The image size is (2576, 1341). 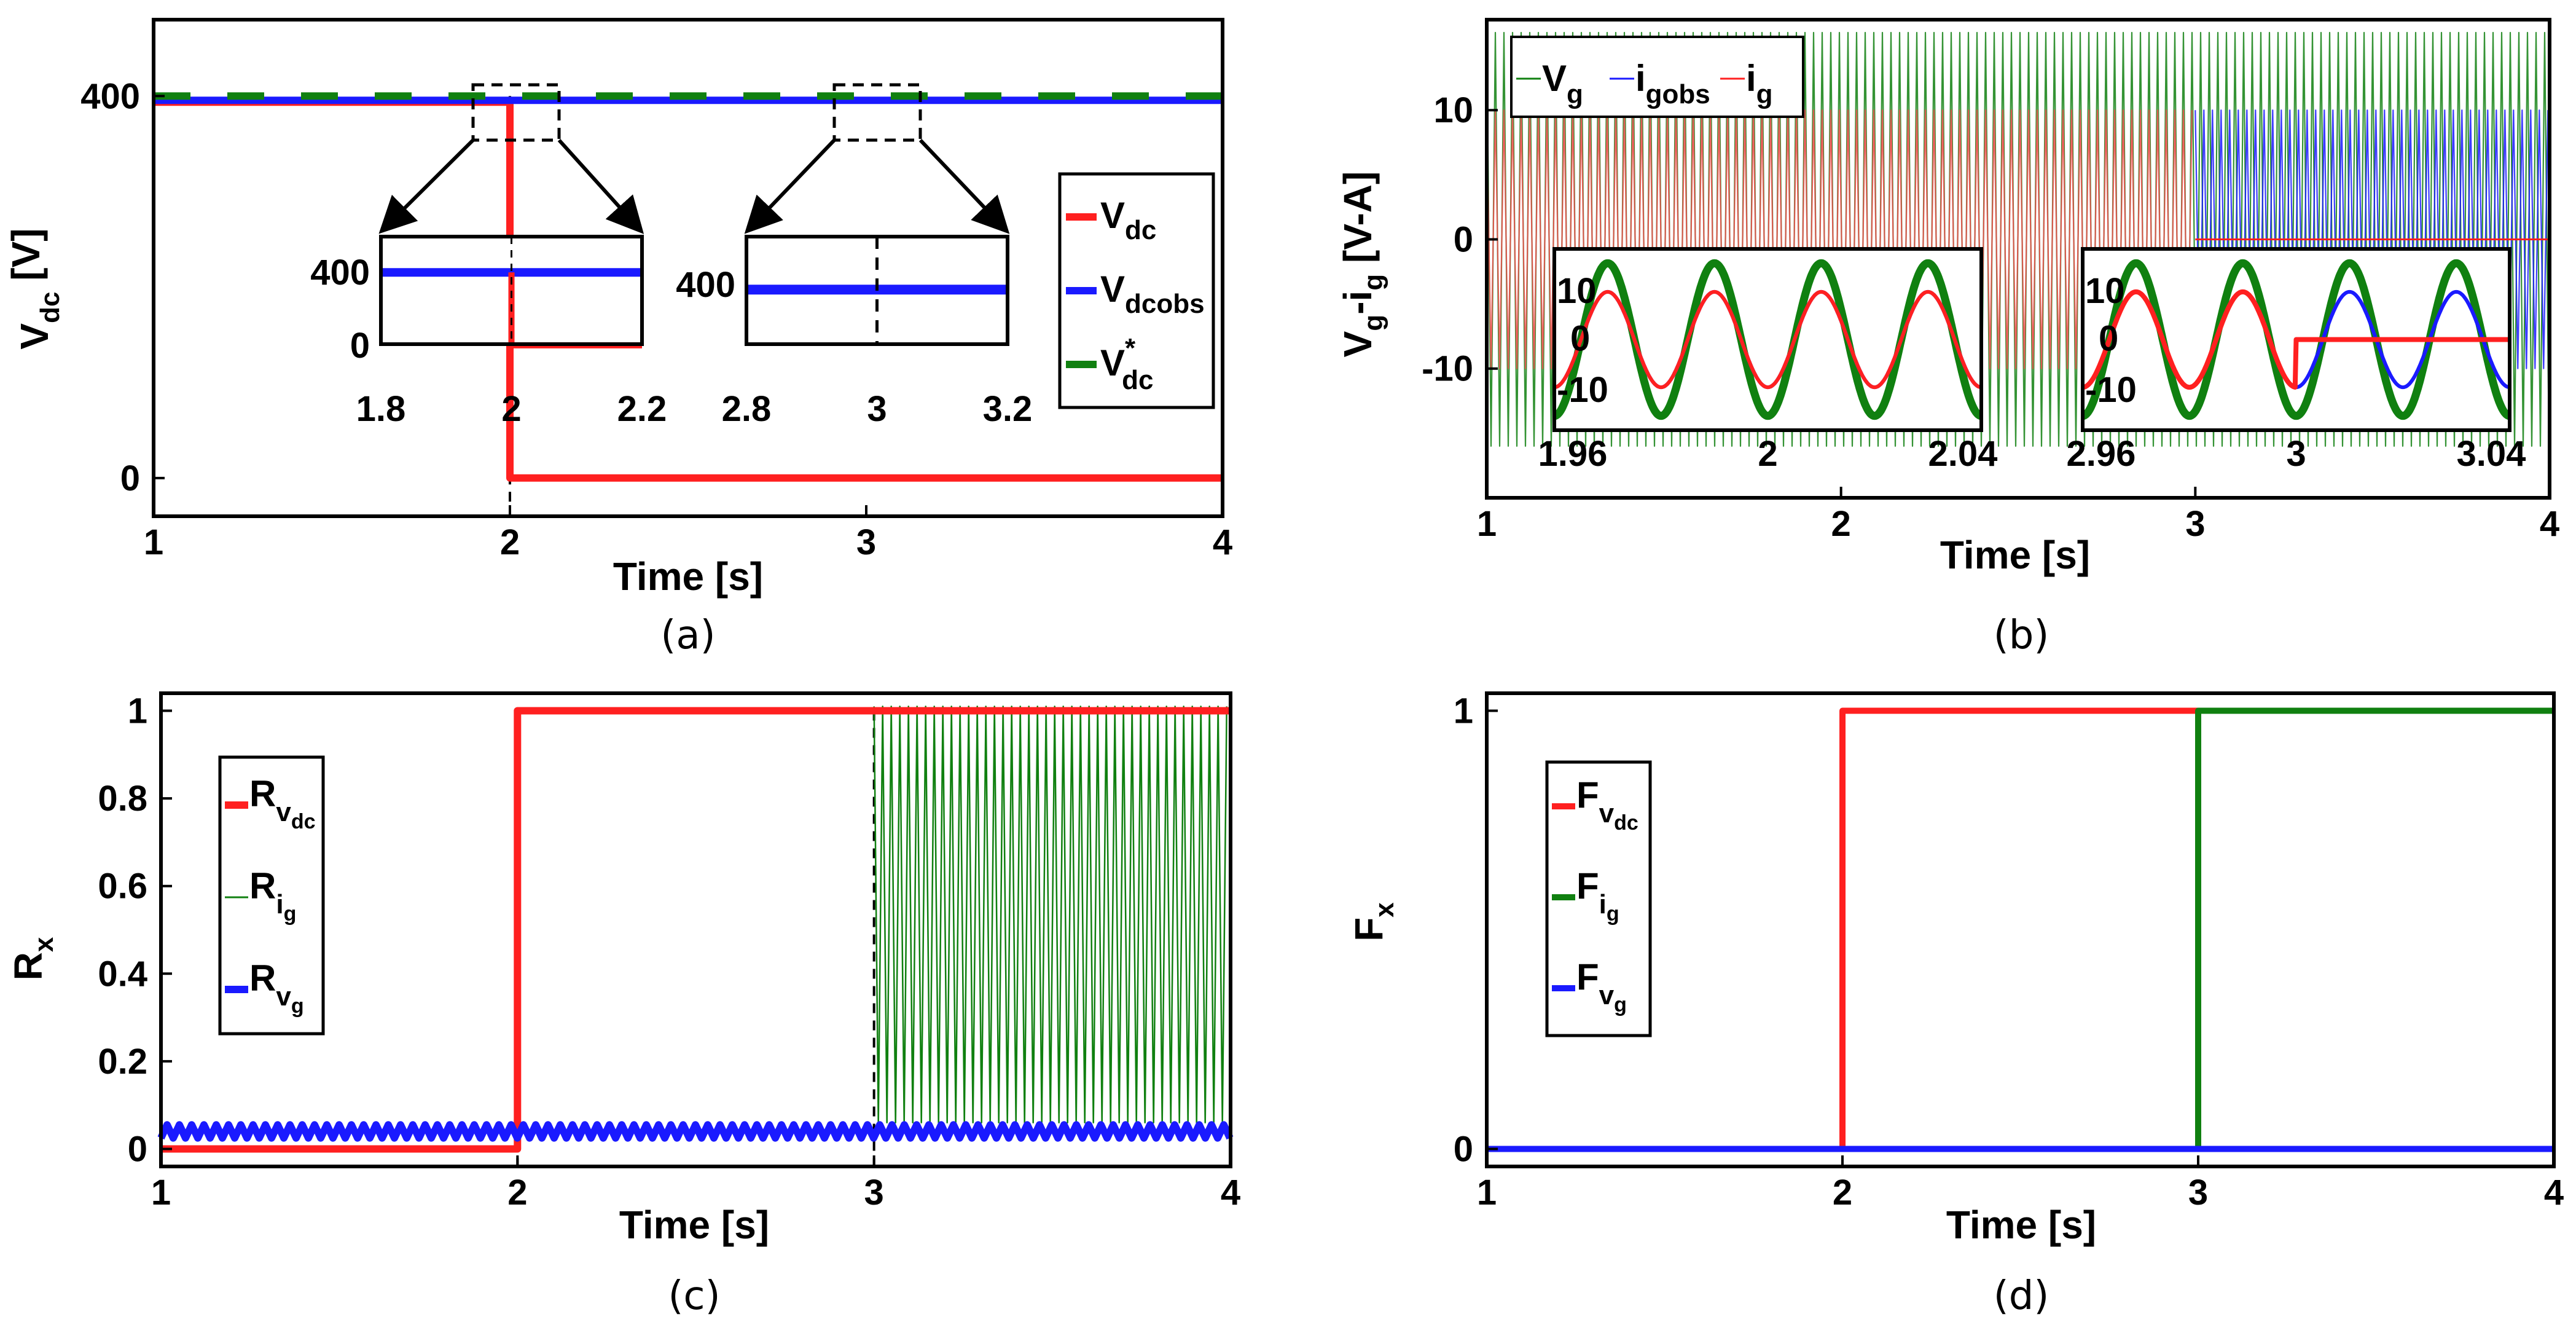 What do you see at coordinates (2018, 259) in the screenshot?
I see `panel-b-frame` at bounding box center [2018, 259].